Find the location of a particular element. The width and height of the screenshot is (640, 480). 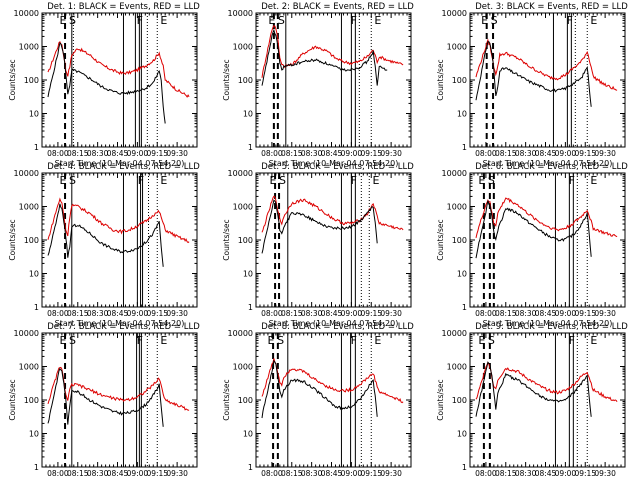

panel-title: Det. 3: BLACK = Events, RED = LLD is located at coordinates (551, 7).